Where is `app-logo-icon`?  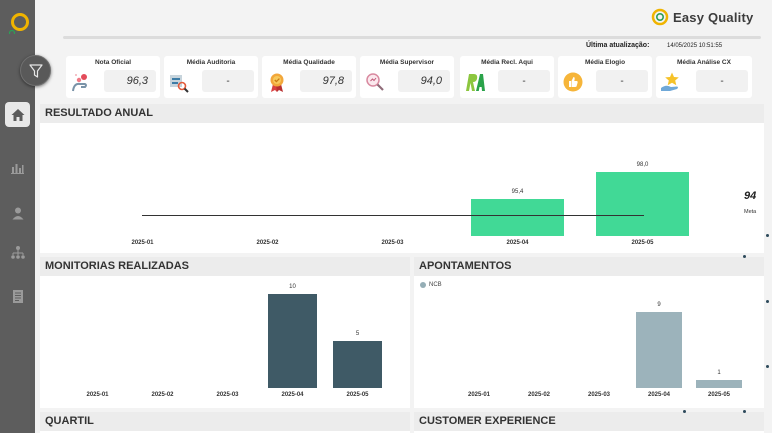
app-logo-icon is located at coordinates (18, 23).